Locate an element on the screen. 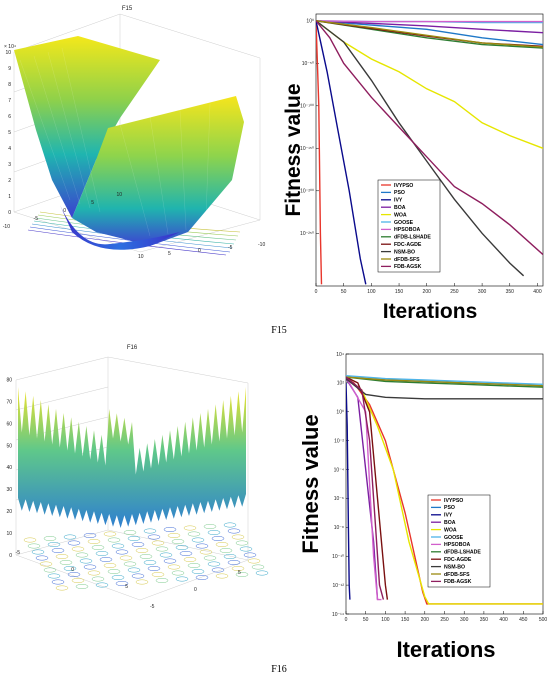  f16-z-tick-2: 20 is located at coordinates (9, 512).